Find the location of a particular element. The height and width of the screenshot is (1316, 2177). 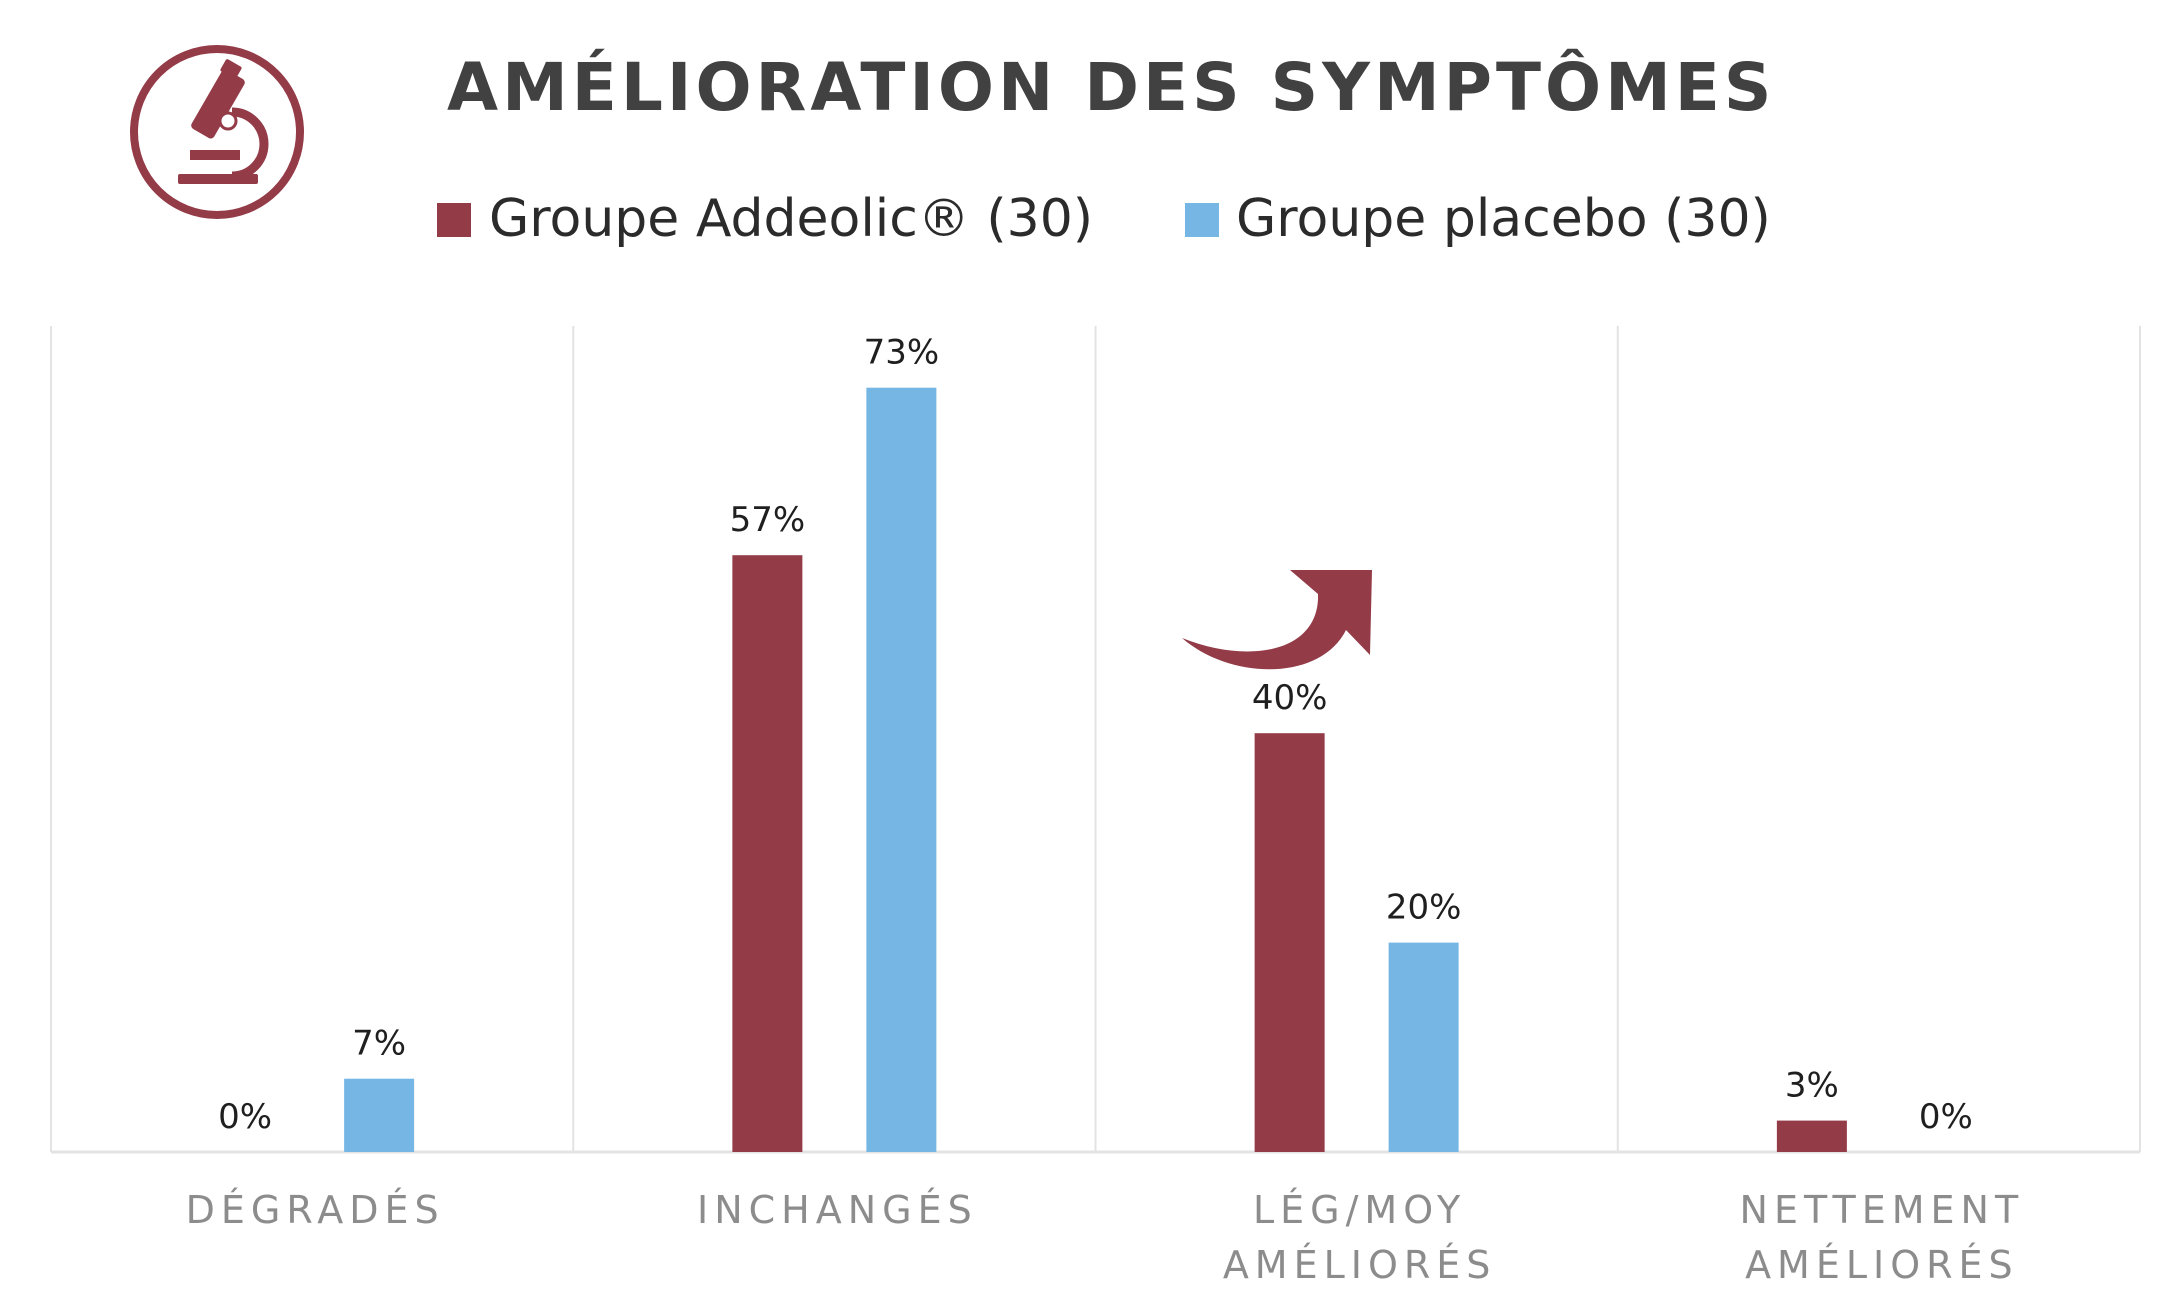

microscope-icon is located at coordinates (217, 132).